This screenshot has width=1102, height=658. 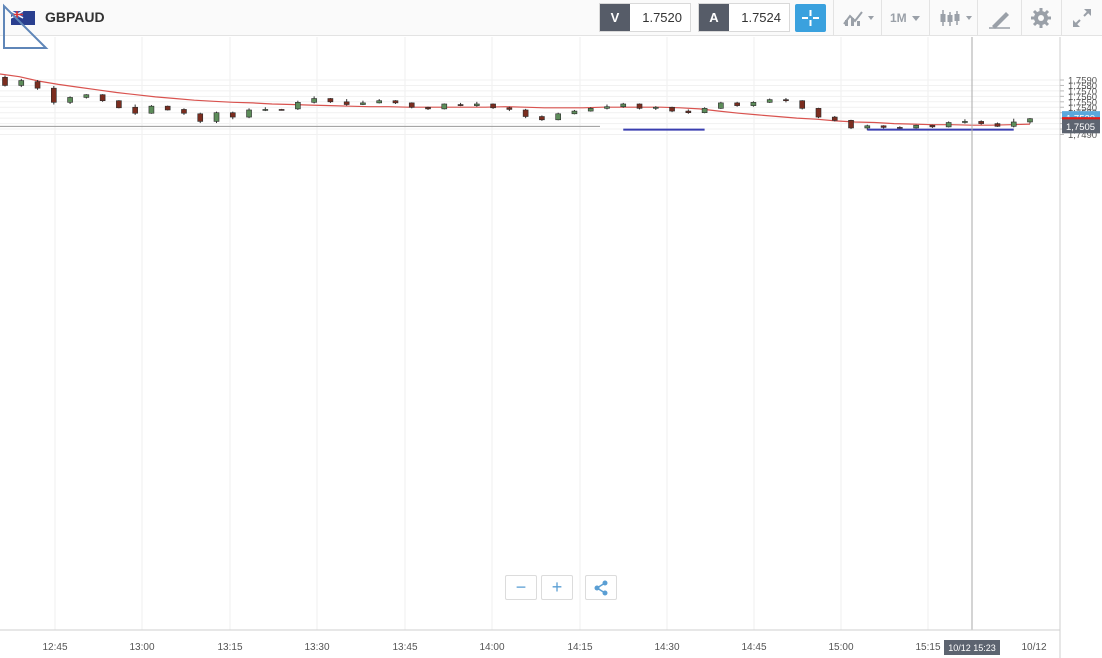 What do you see at coordinates (557, 587) in the screenshot?
I see `zoom-in-button: +` at bounding box center [557, 587].